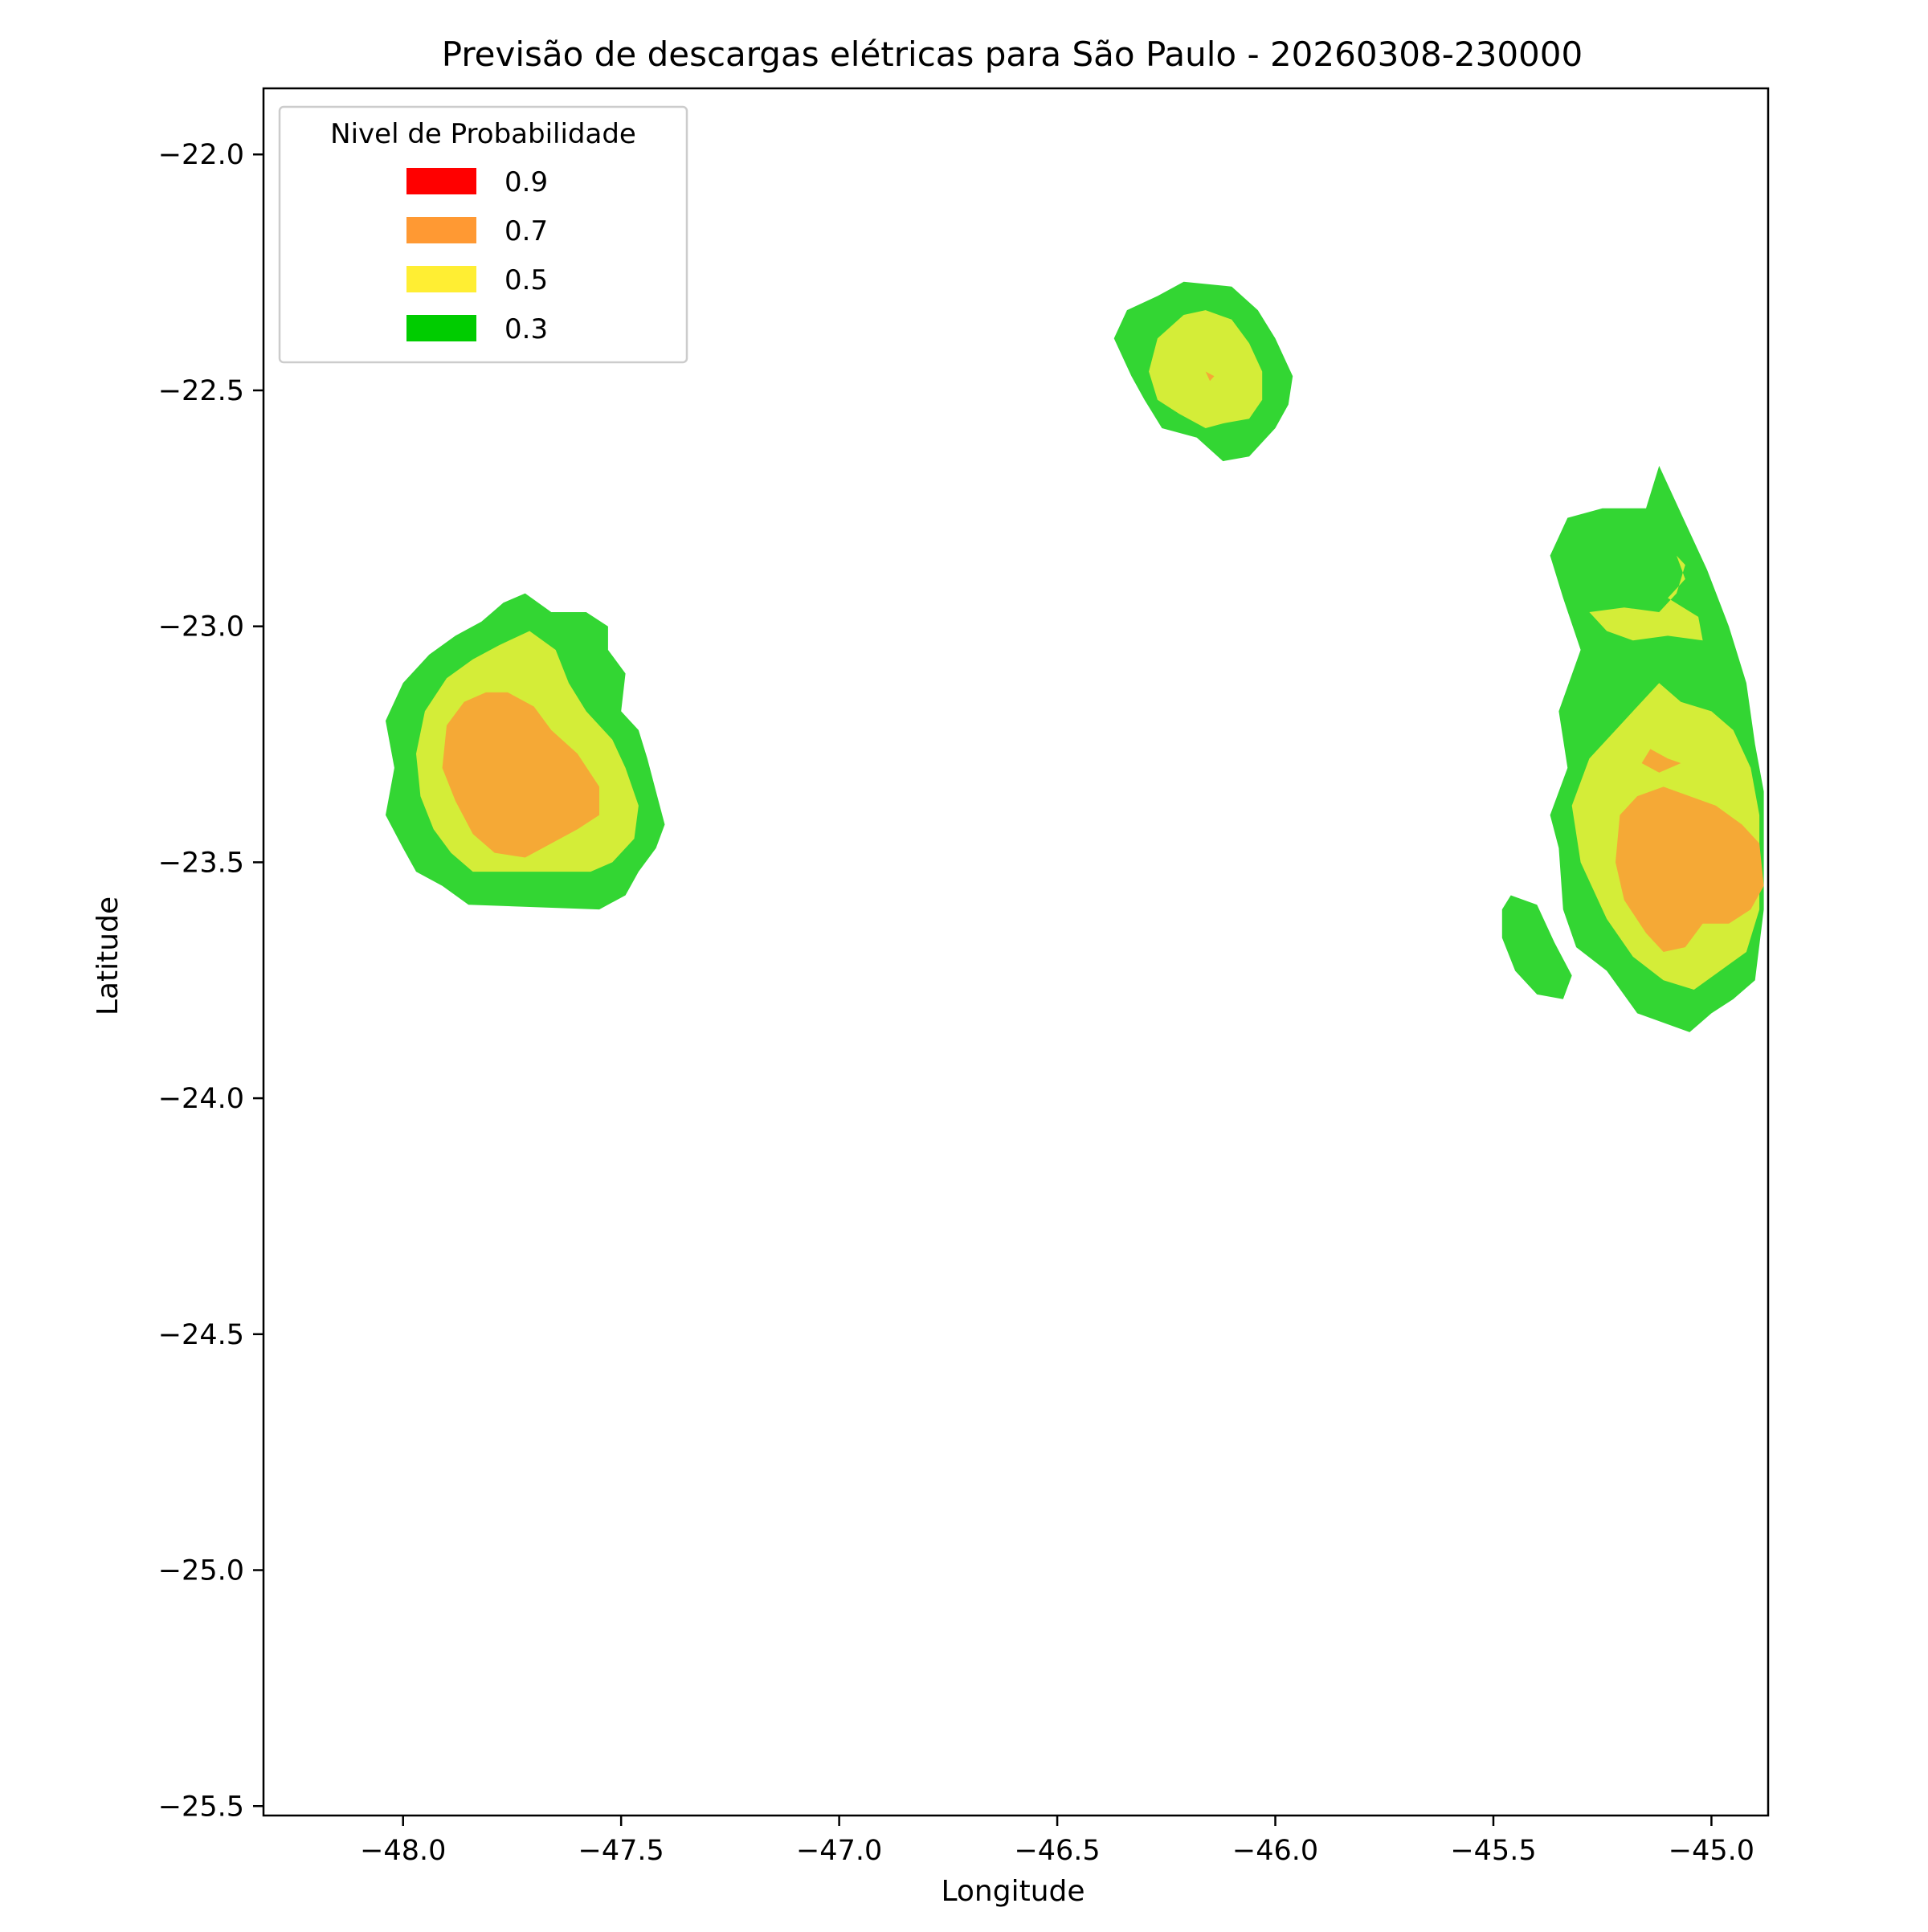 The height and width of the screenshot is (1932, 1928). What do you see at coordinates (526, 329) in the screenshot?
I see `legend-label: 0.3` at bounding box center [526, 329].